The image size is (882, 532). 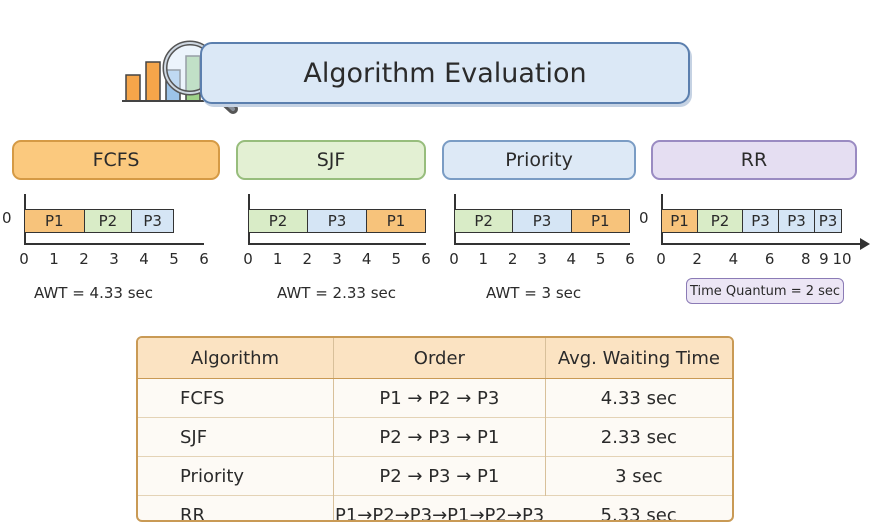 I want to click on tick-label: 10, so click(x=842, y=259).